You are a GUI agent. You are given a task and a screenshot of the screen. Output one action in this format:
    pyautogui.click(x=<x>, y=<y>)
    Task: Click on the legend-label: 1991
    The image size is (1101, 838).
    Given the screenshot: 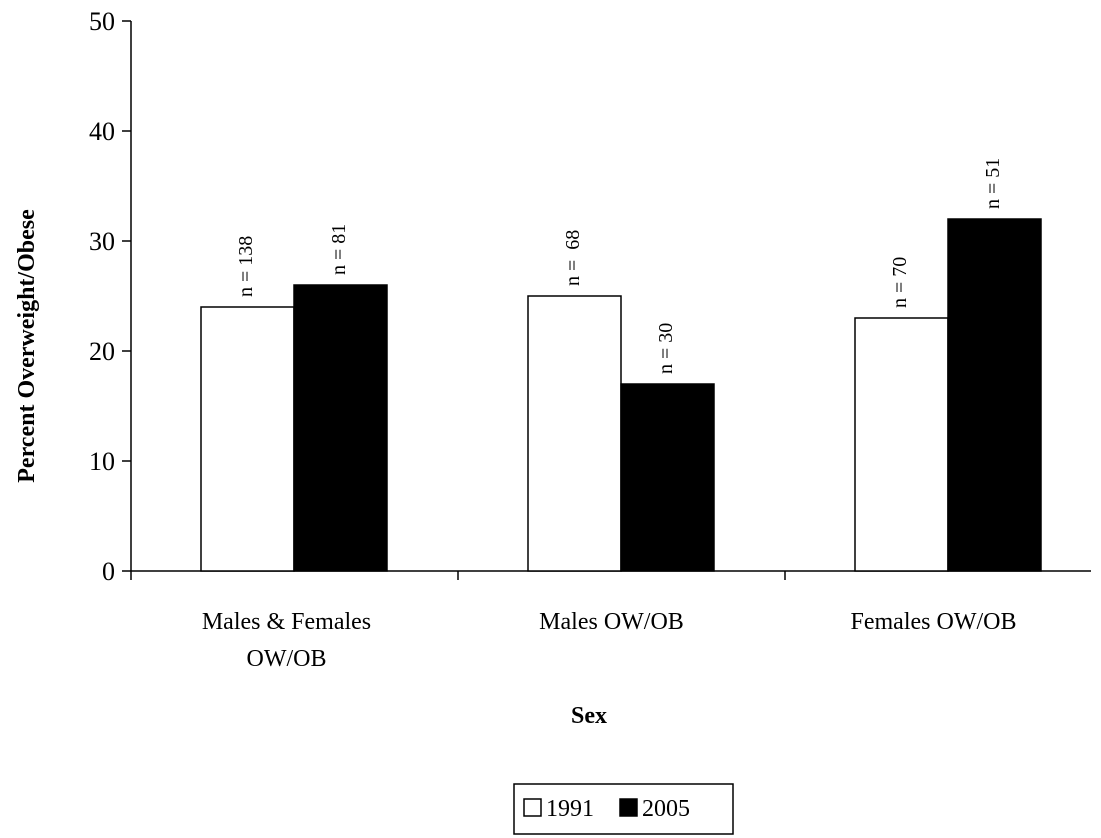 What is the action you would take?
    pyautogui.click(x=570, y=809)
    